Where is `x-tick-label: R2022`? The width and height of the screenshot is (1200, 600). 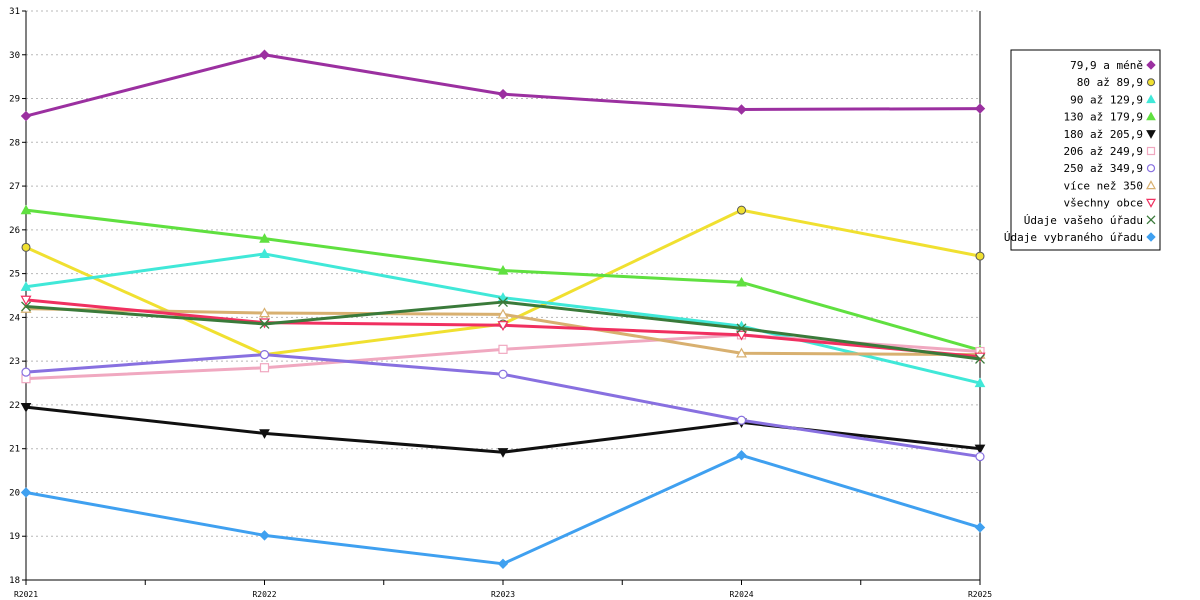
x-tick-label: R2022 is located at coordinates (264, 594).